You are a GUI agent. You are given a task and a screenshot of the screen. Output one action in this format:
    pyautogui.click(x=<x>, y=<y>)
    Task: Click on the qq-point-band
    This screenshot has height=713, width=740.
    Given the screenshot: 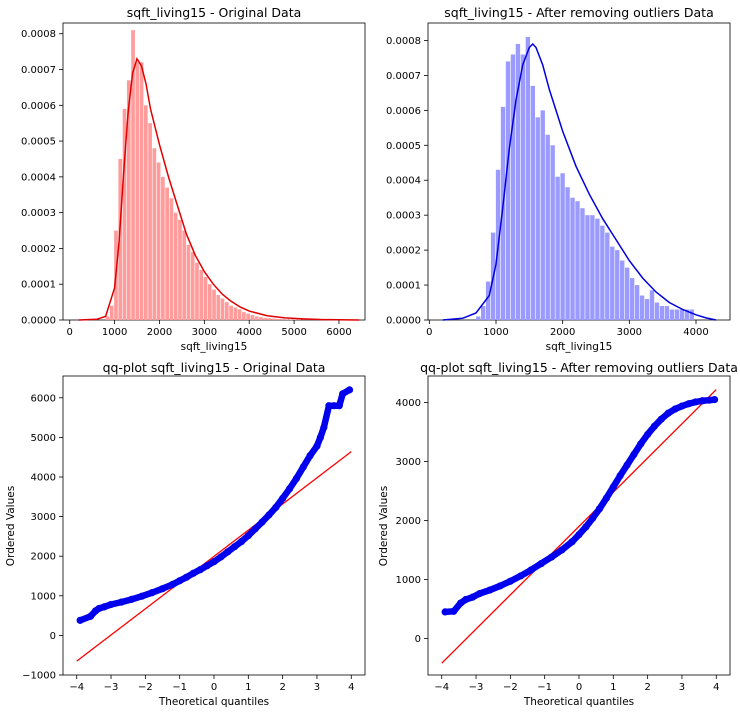 What is the action you would take?
    pyautogui.click(x=326, y=416)
    